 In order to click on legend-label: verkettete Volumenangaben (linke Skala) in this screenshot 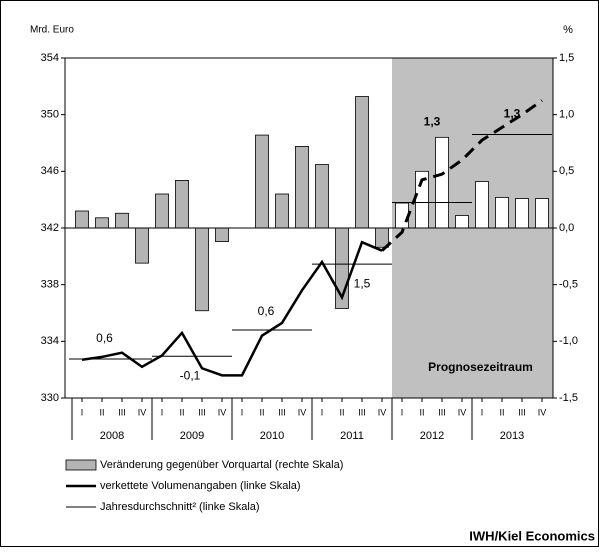, I will do `click(200, 486)`.